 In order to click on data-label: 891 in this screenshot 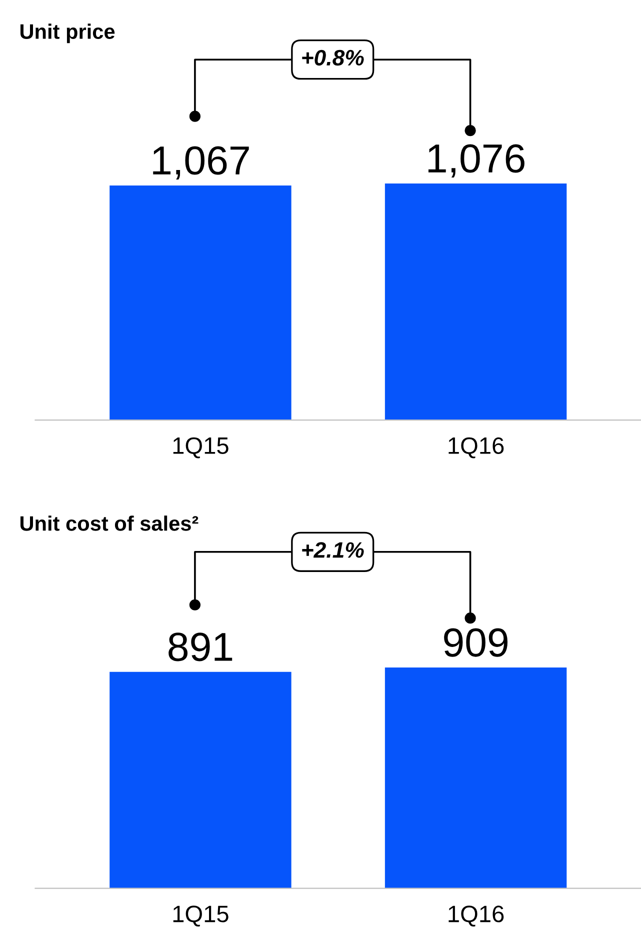, I will do `click(200, 647)`.